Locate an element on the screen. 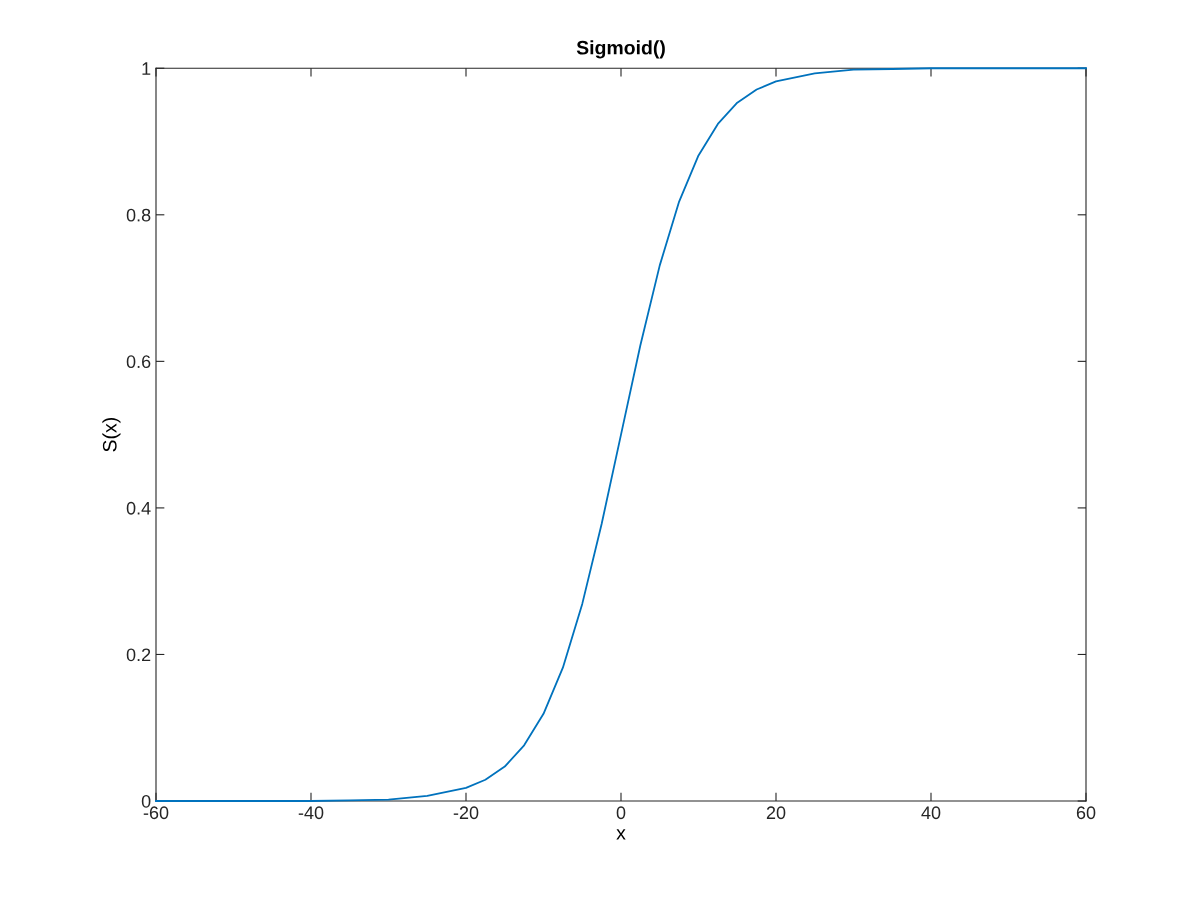  y-tick-label: 1 is located at coordinates (146, 68).